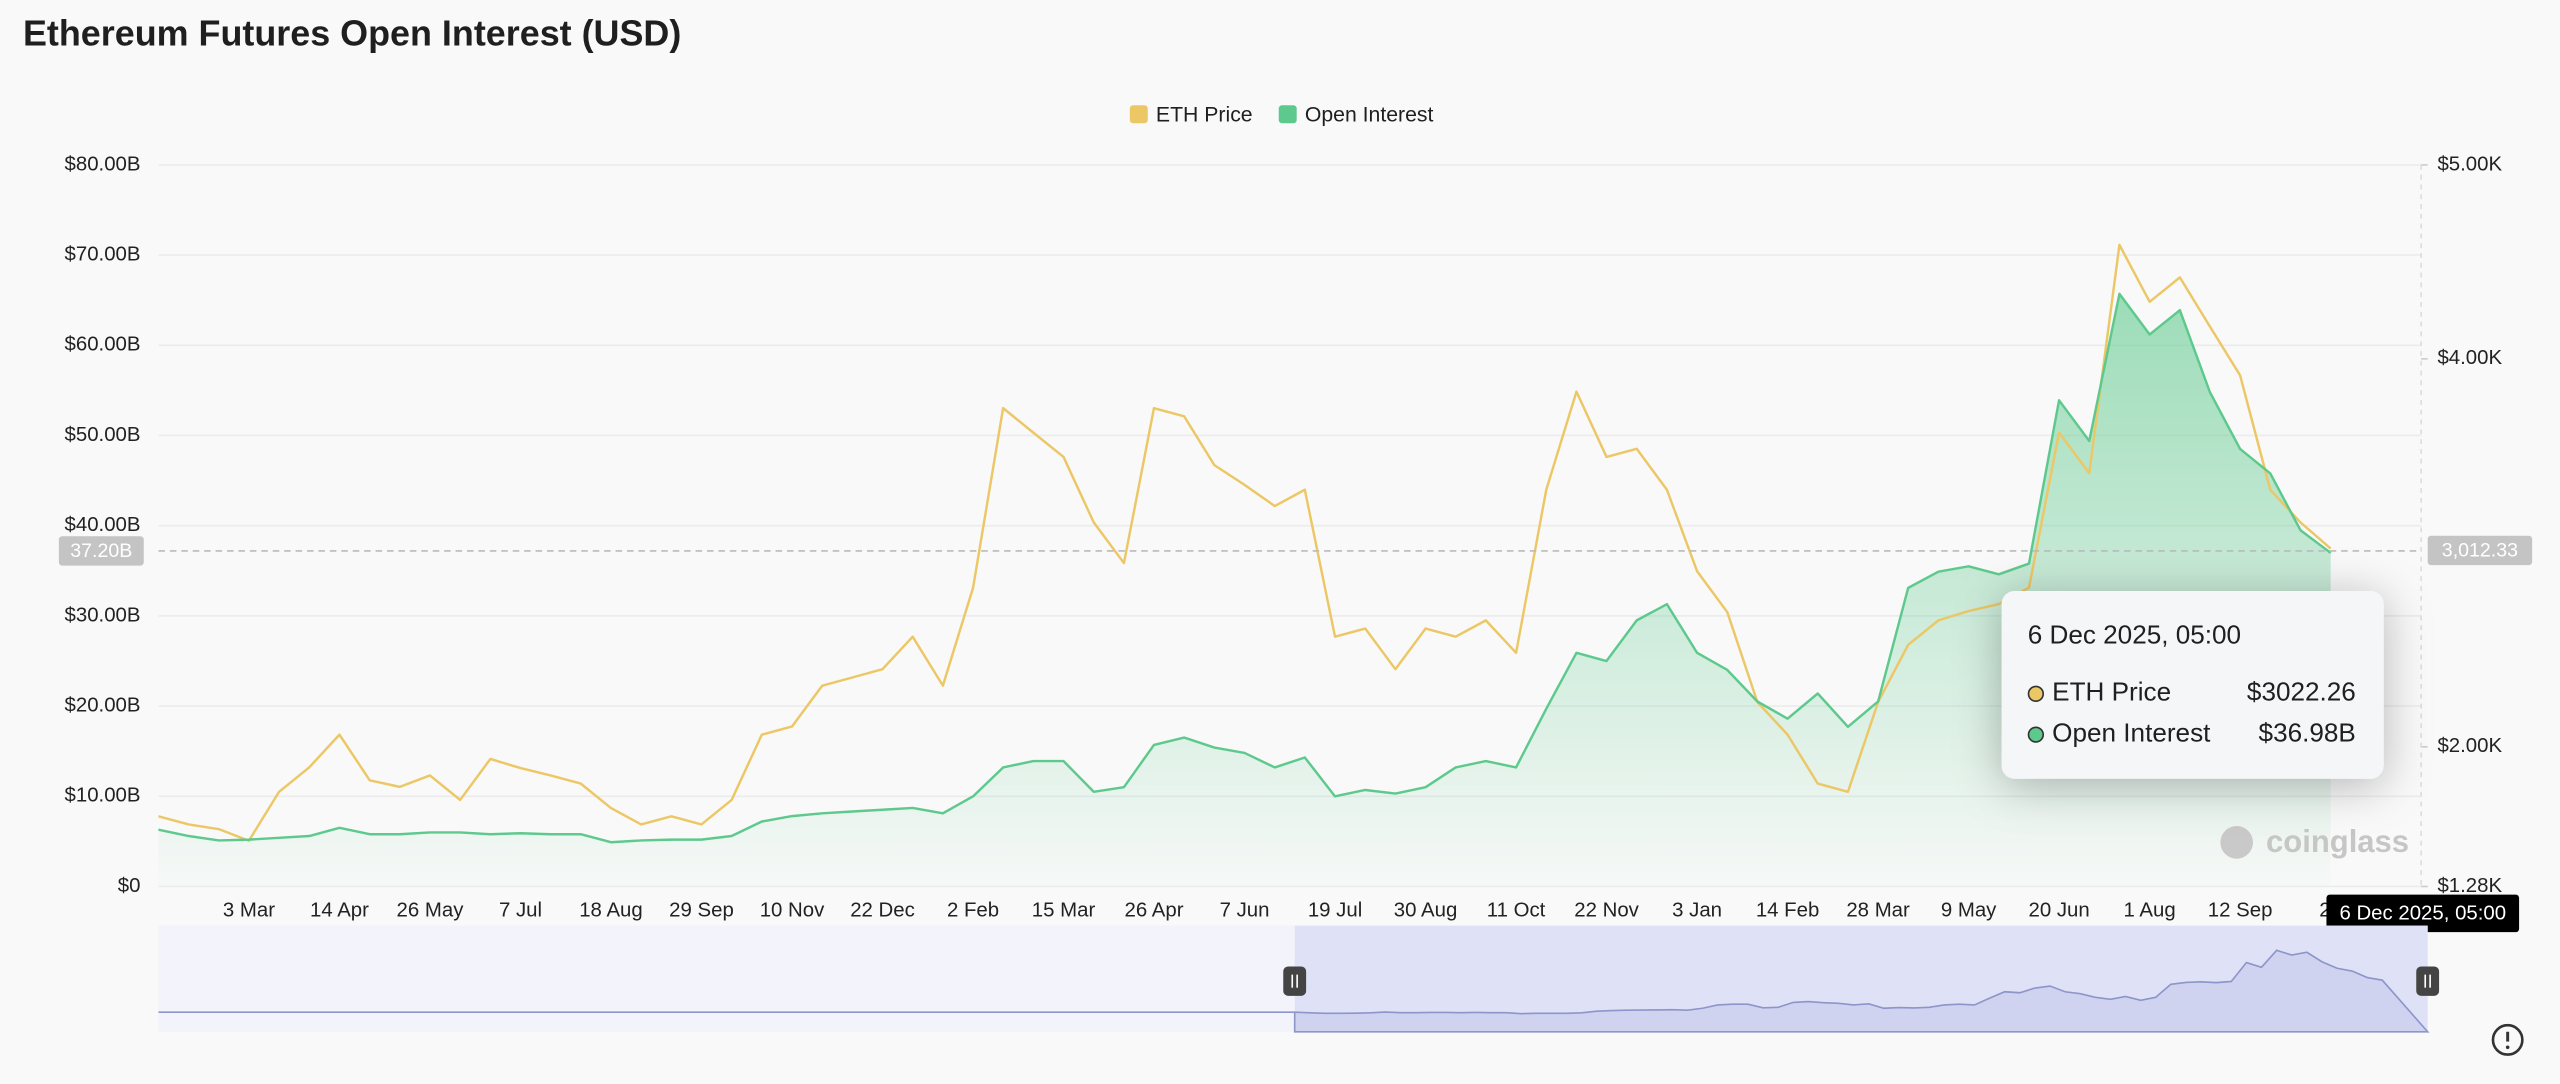 The width and height of the screenshot is (2560, 1084). Describe the element at coordinates (2301, 692) in the screenshot. I see `tooltip-value: $3022.26` at that location.